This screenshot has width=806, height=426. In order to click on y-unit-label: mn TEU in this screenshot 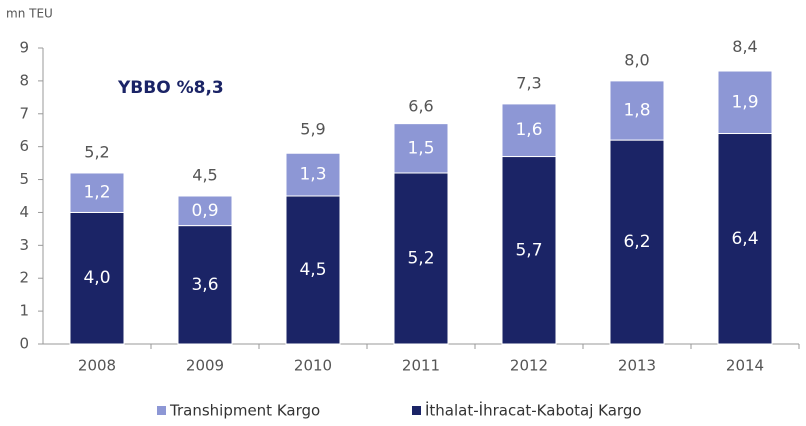, I will do `click(29, 14)`.